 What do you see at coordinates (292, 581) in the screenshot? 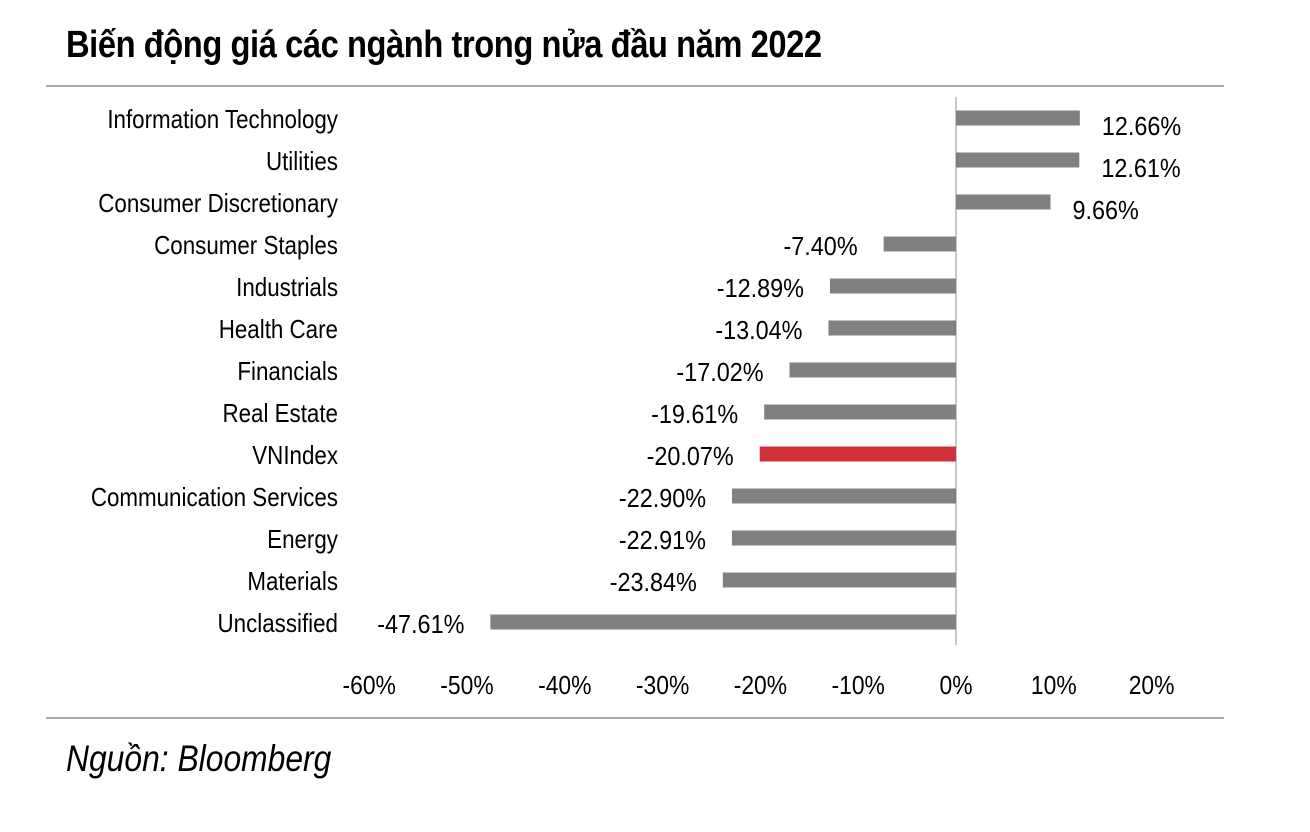
I see `category-label: Materials` at bounding box center [292, 581].